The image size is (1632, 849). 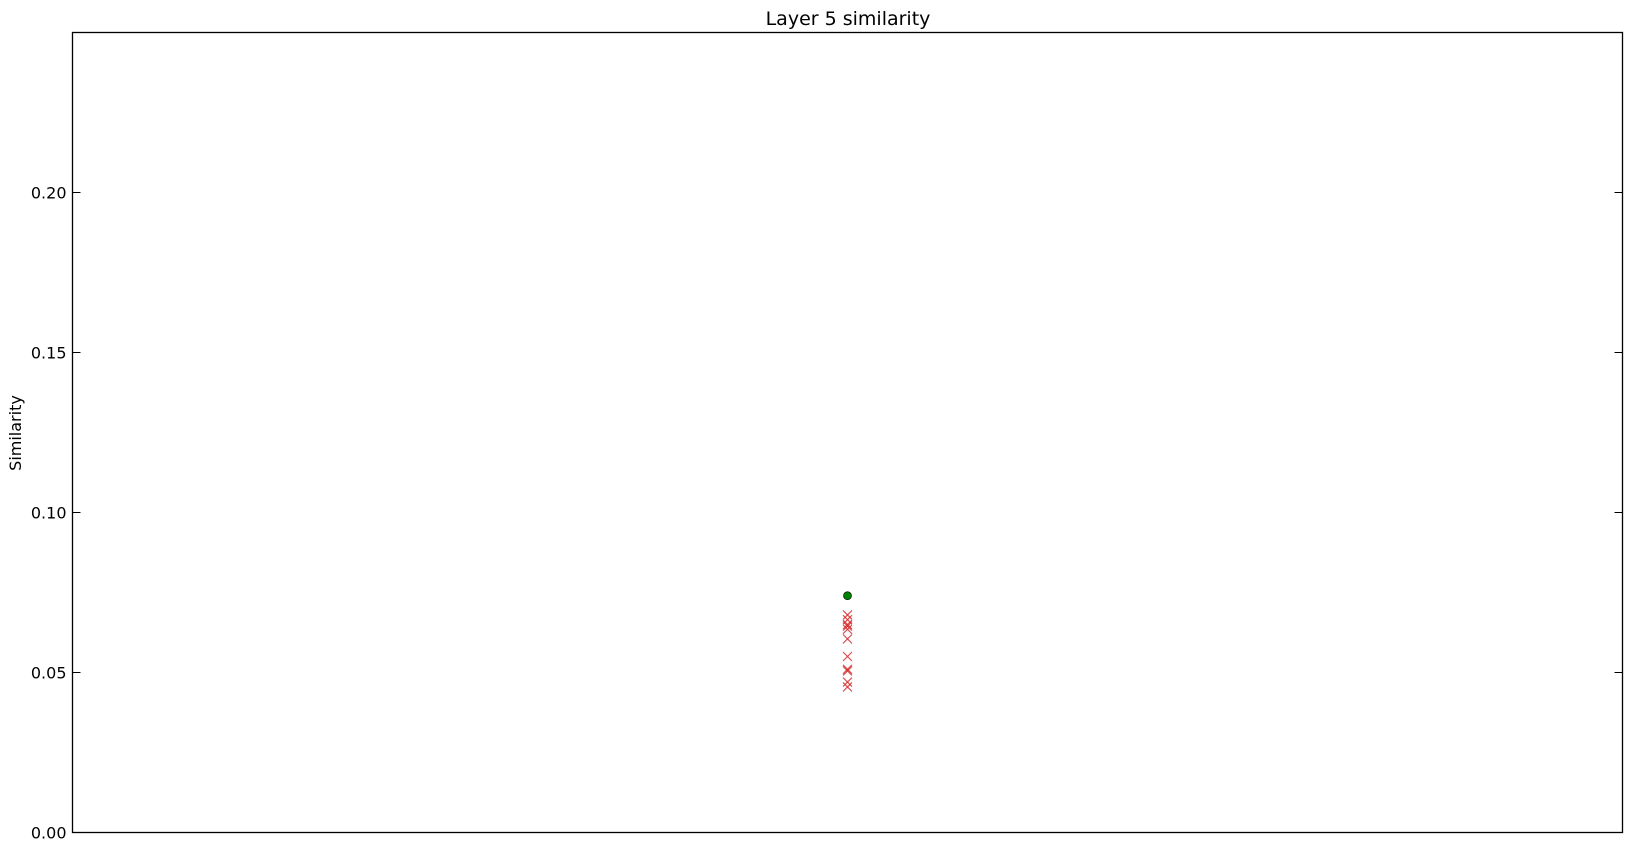 I want to click on chart-title: Layer 5 similarity, so click(x=848, y=19).